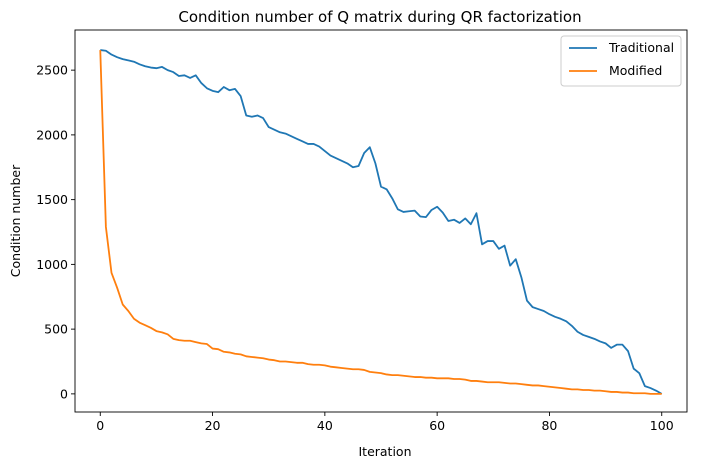 Image resolution: width=704 pixels, height=468 pixels. What do you see at coordinates (621, 61) in the screenshot?
I see `legend: Traditional Modified` at bounding box center [621, 61].